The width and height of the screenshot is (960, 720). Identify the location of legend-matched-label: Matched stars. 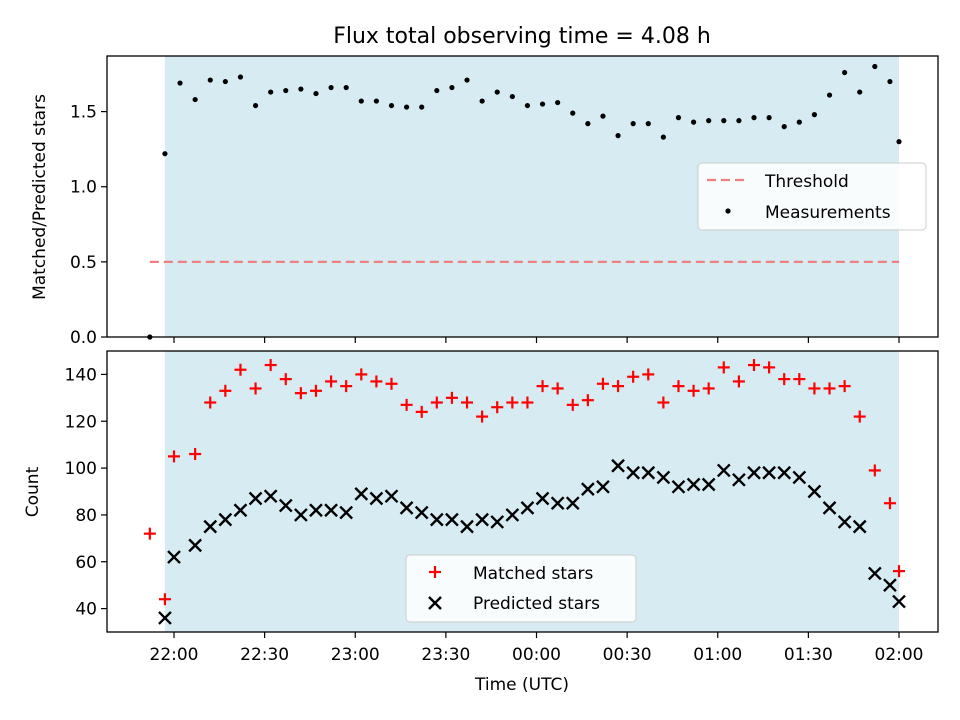
(533, 574).